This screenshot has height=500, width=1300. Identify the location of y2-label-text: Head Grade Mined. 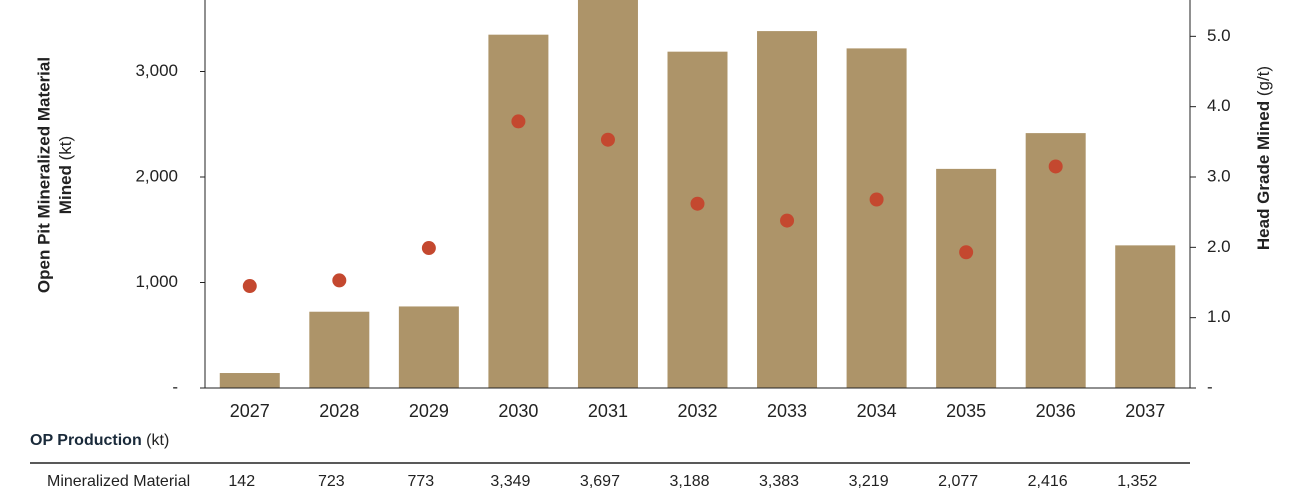
(1263, 175).